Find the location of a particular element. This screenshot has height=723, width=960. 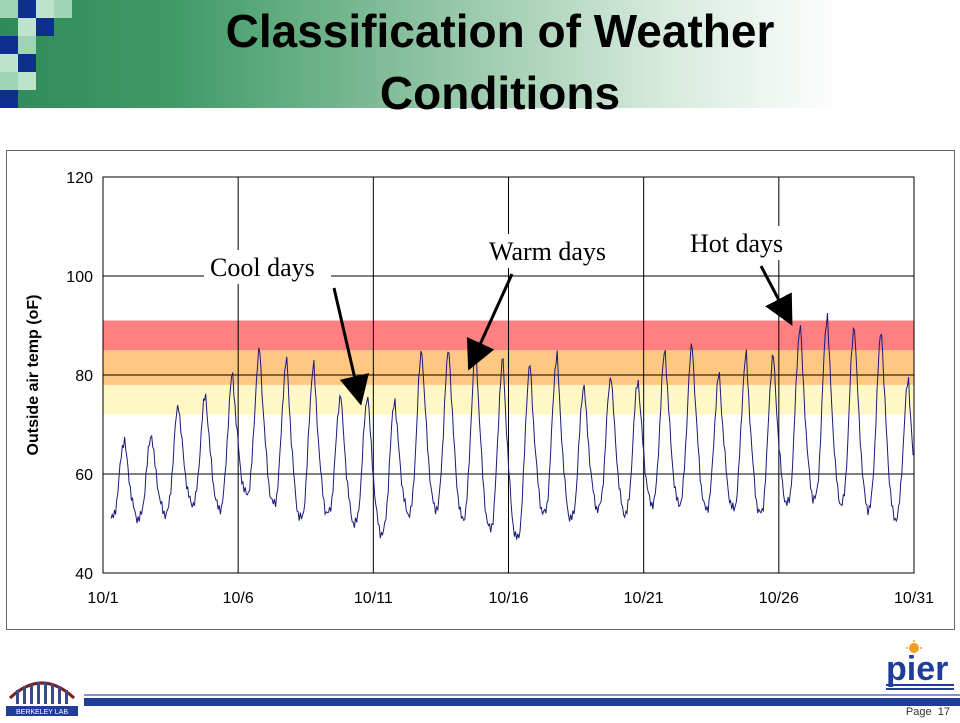

title-banner is located at coordinates (480, 54).